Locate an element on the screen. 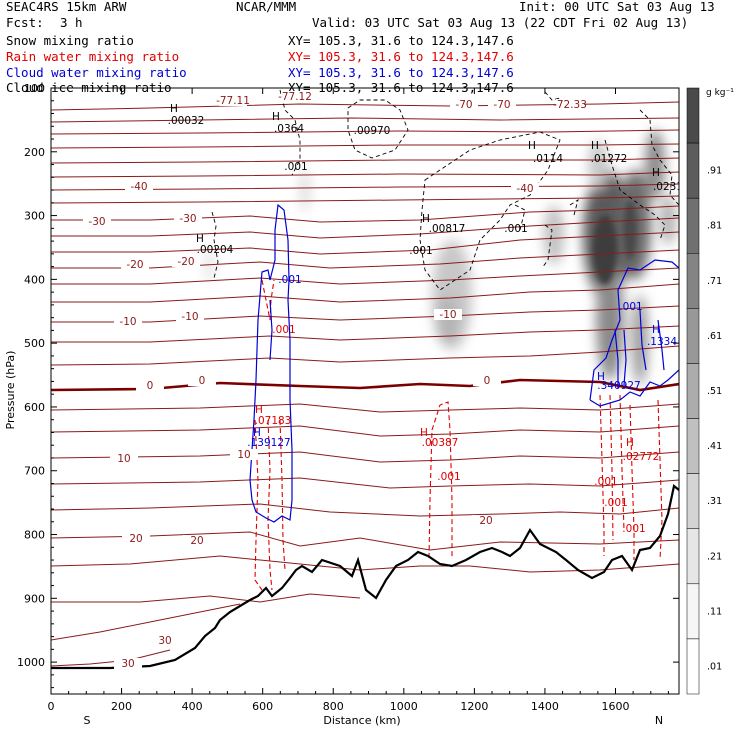 This screenshot has width=740, height=740. temperature-contour-label: -20 is located at coordinates (134, 265).